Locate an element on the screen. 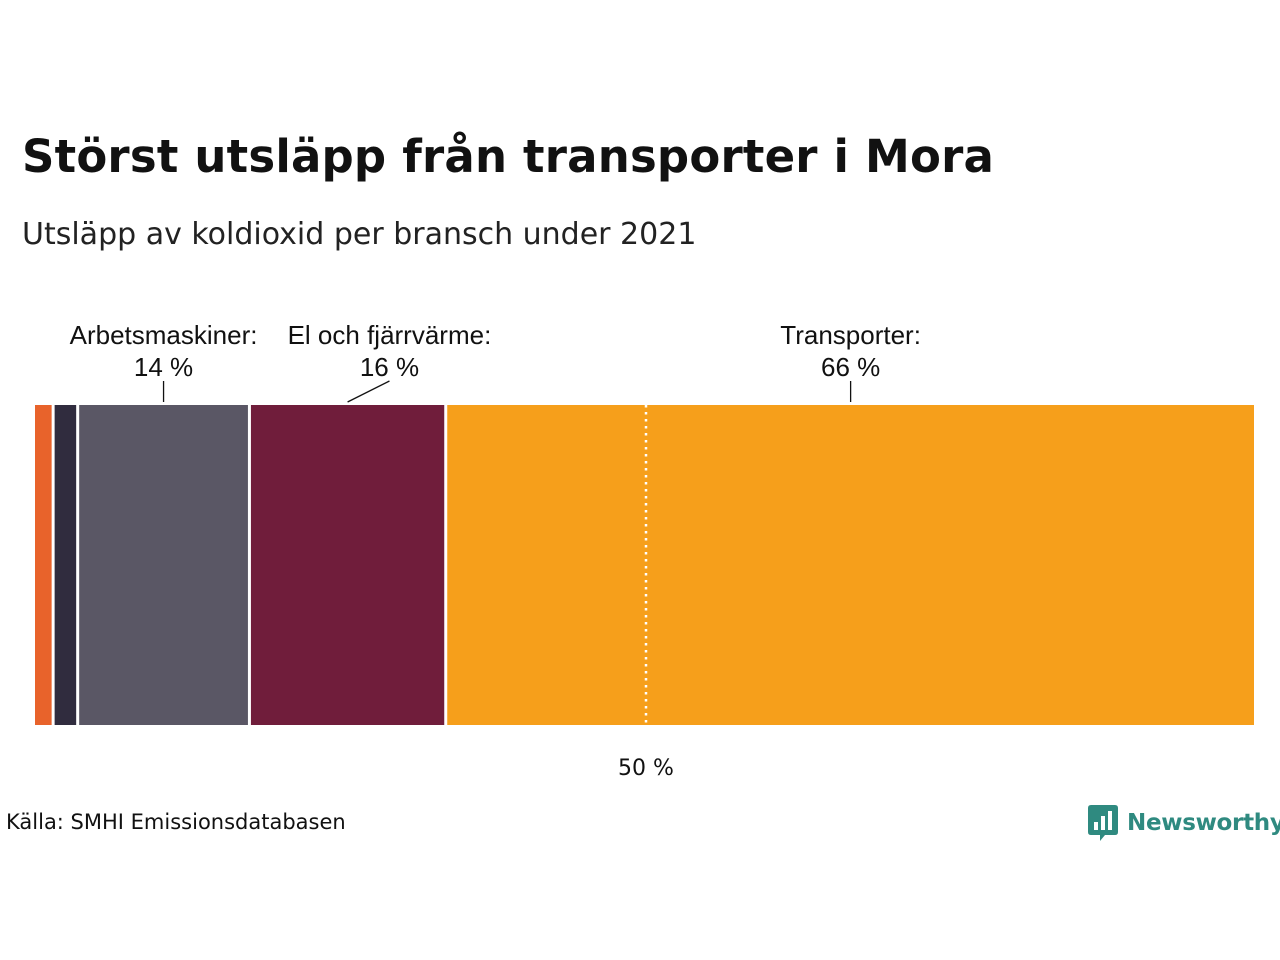 This screenshot has height=960, width=1280. label-el-och-fjarrvarme: El och fjärrvärme: is located at coordinates (390, 335).